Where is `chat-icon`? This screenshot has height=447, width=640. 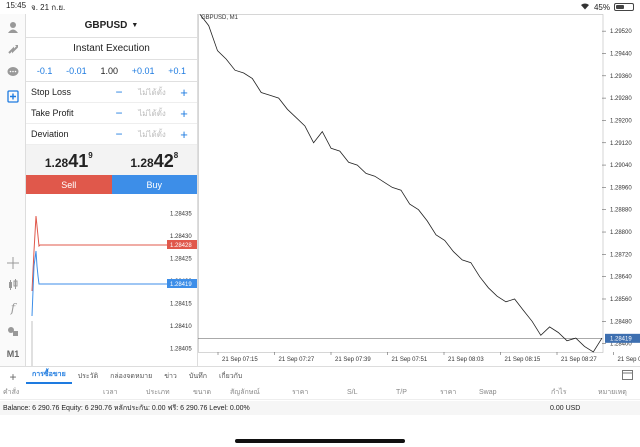 chat-icon is located at coordinates (13, 72).